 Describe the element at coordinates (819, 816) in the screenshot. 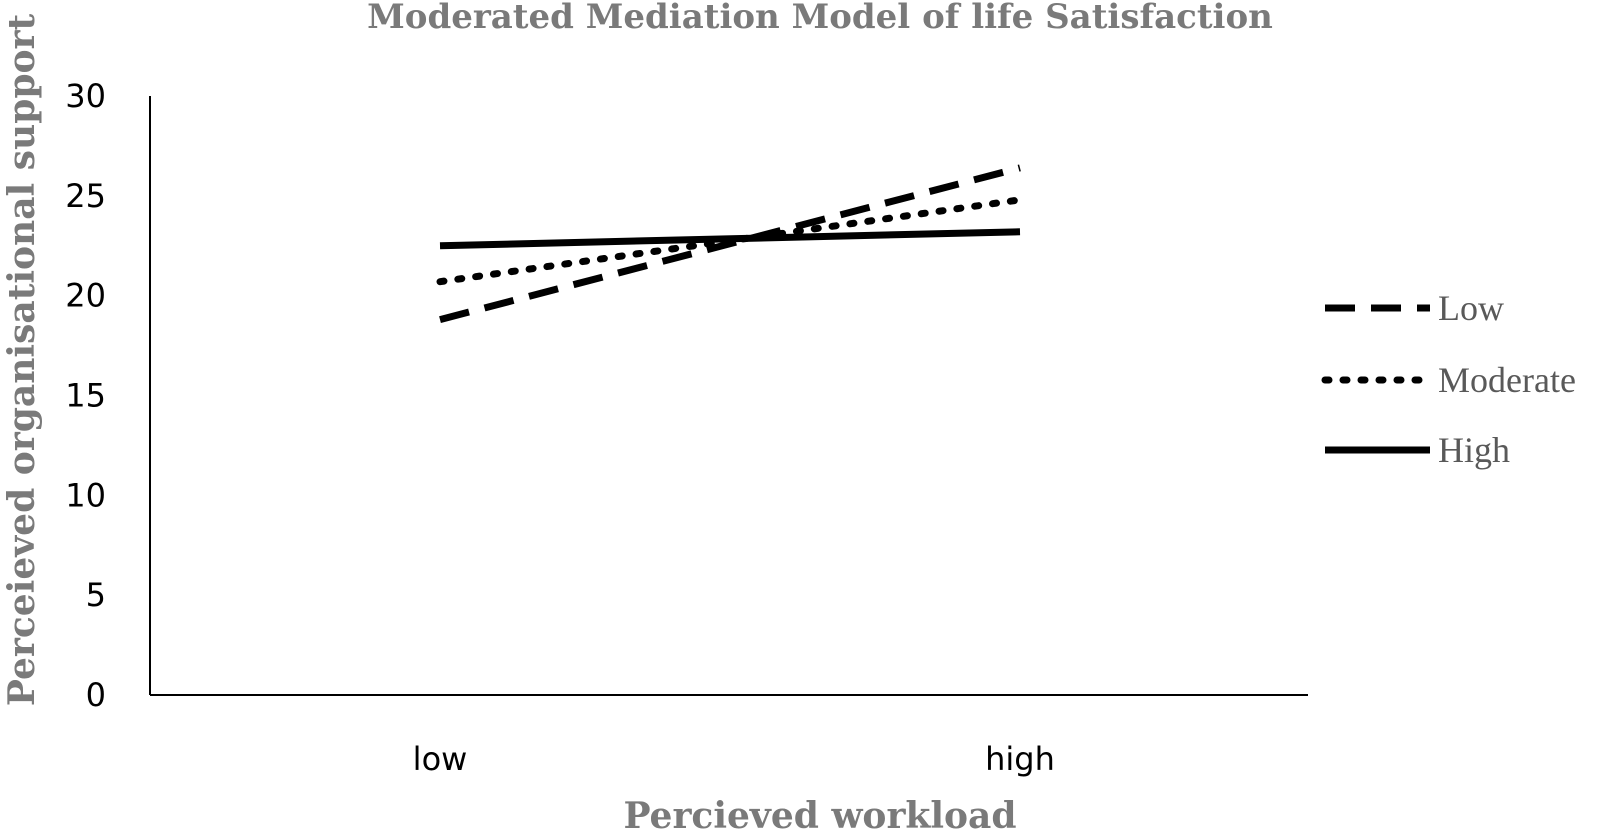

I see `x-axis-title: Percieved workload` at that location.